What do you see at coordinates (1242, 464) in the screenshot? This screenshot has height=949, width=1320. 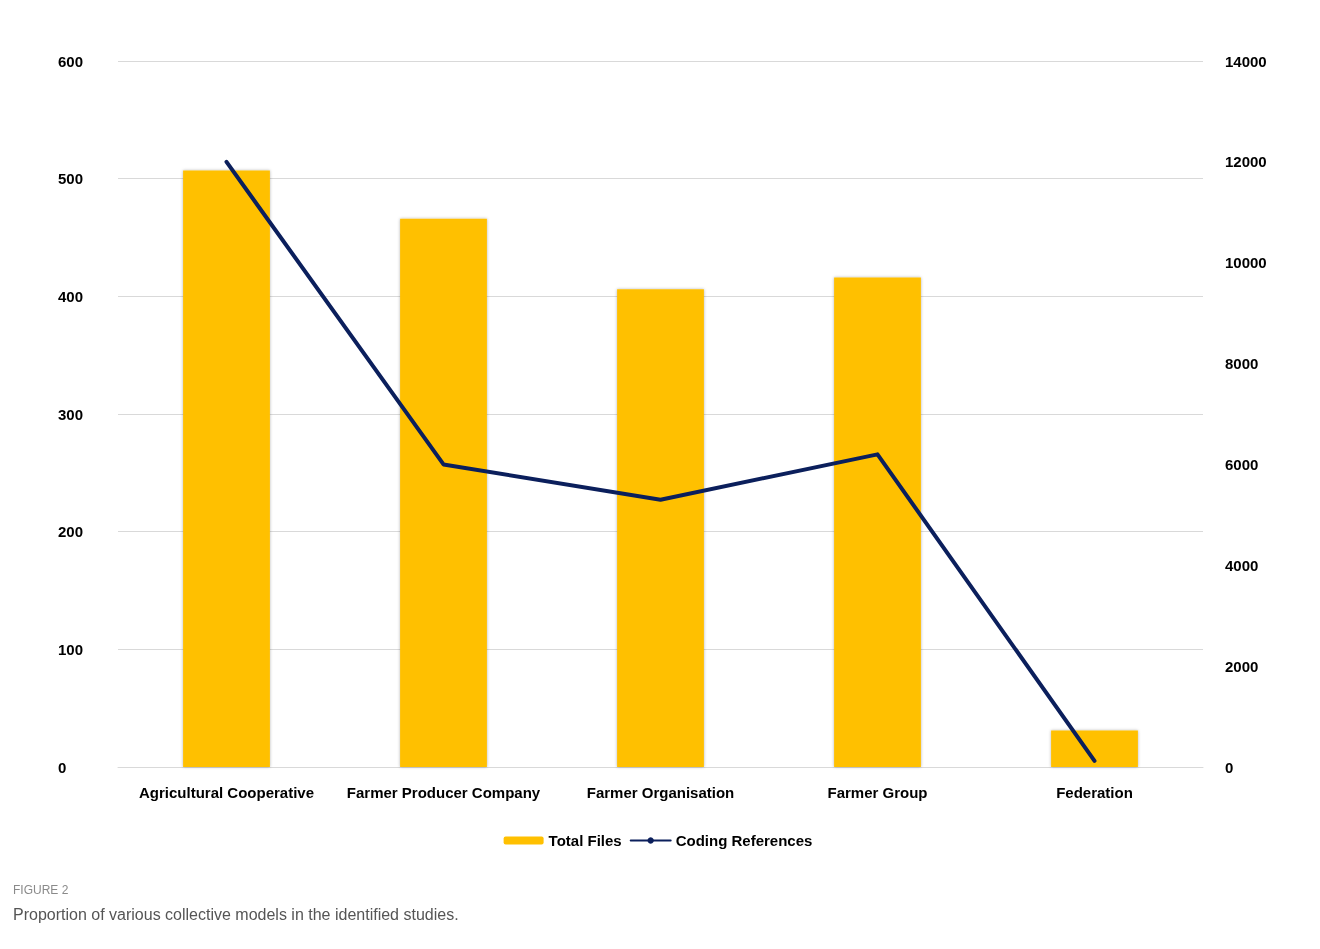 I see `y2-tick-label: 6000` at bounding box center [1242, 464].